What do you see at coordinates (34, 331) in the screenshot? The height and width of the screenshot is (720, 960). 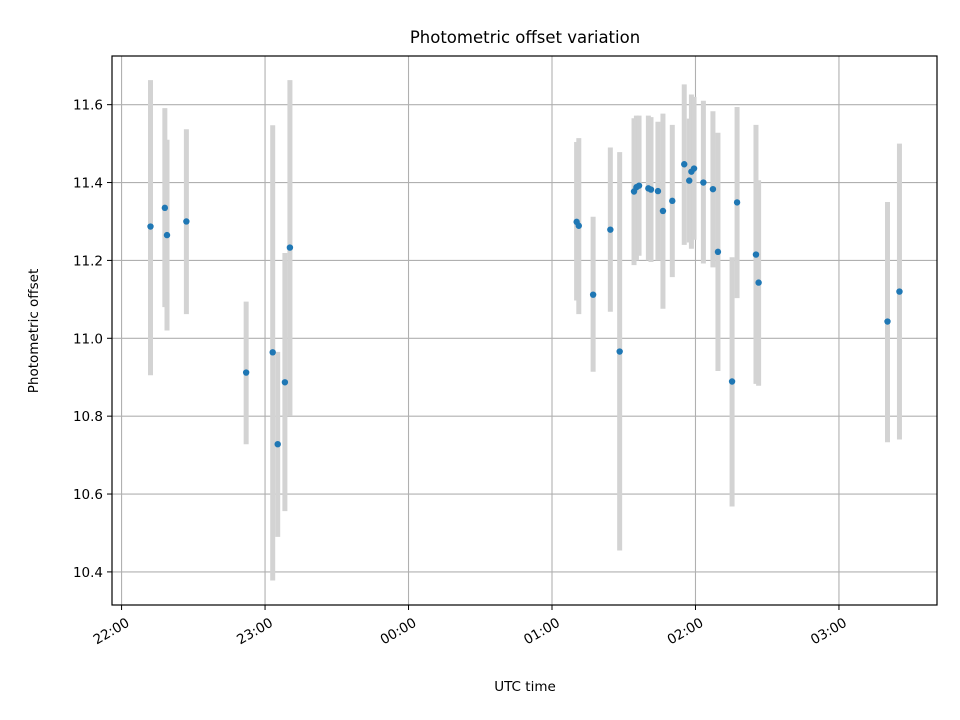 I see `y-axis-label: Photometric offset` at bounding box center [34, 331].